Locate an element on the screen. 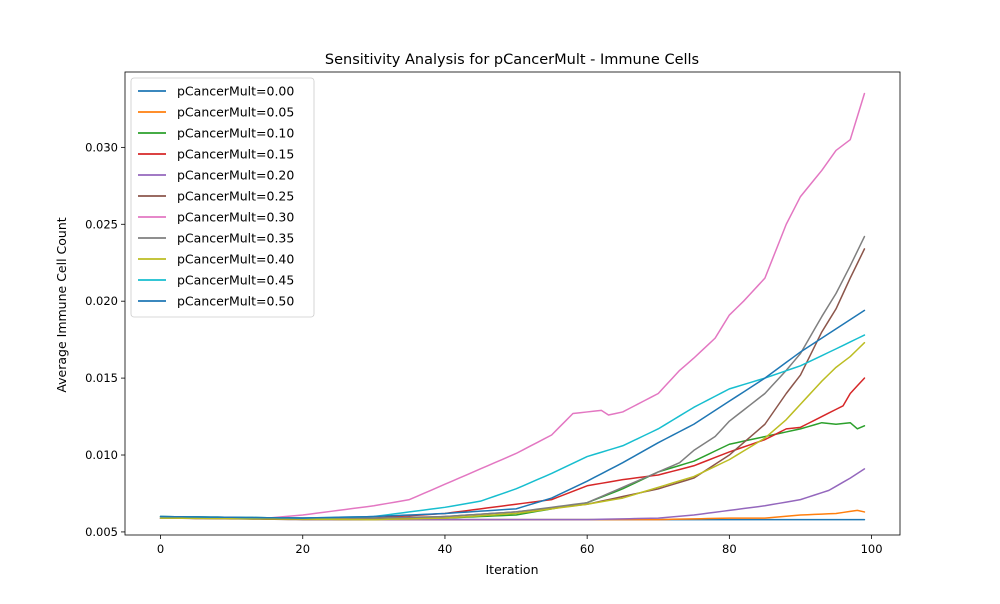 Image resolution: width=1000 pixels, height=604 pixels. legend-label-8: pCancerMult=0.40 is located at coordinates (235, 259).